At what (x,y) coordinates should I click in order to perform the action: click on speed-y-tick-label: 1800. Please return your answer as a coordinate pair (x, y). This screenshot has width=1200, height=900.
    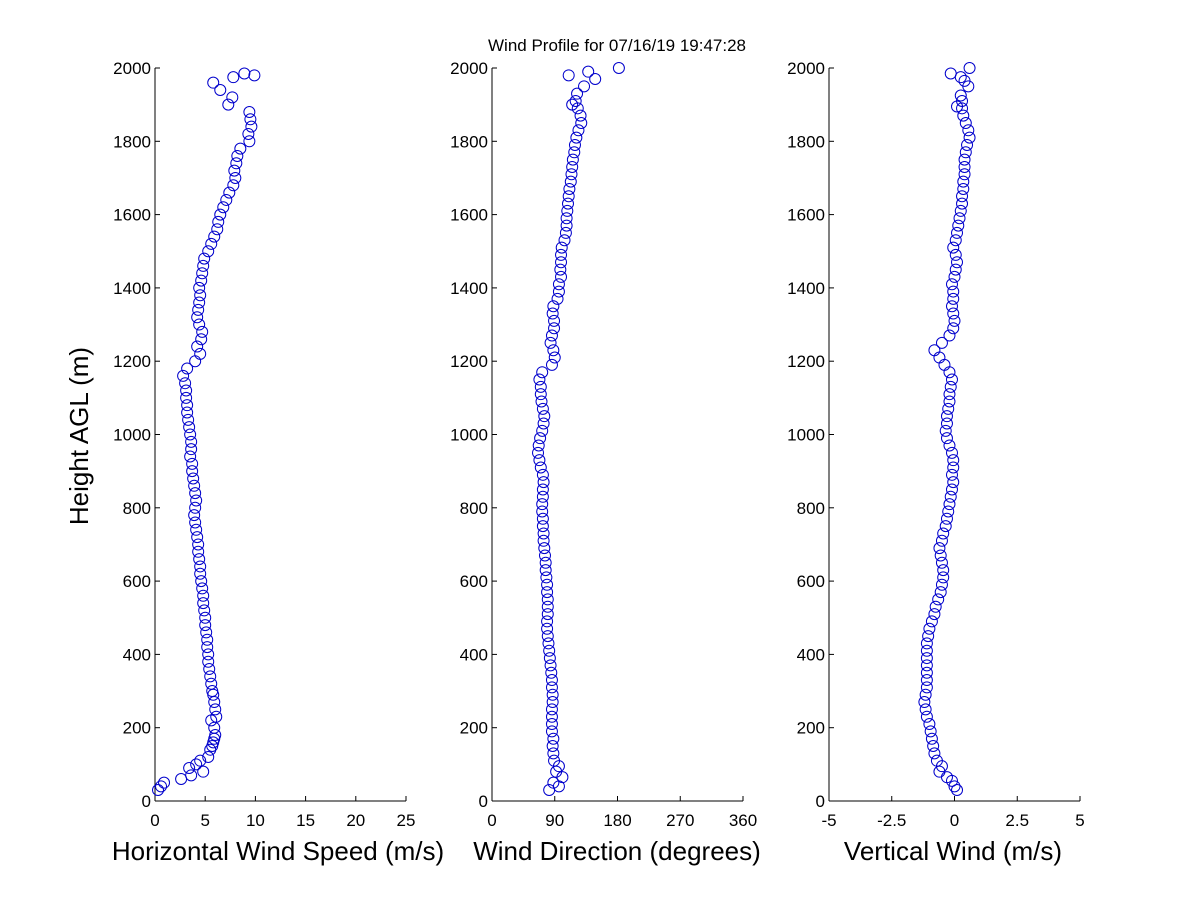
    Looking at the image, I should click on (132, 141).